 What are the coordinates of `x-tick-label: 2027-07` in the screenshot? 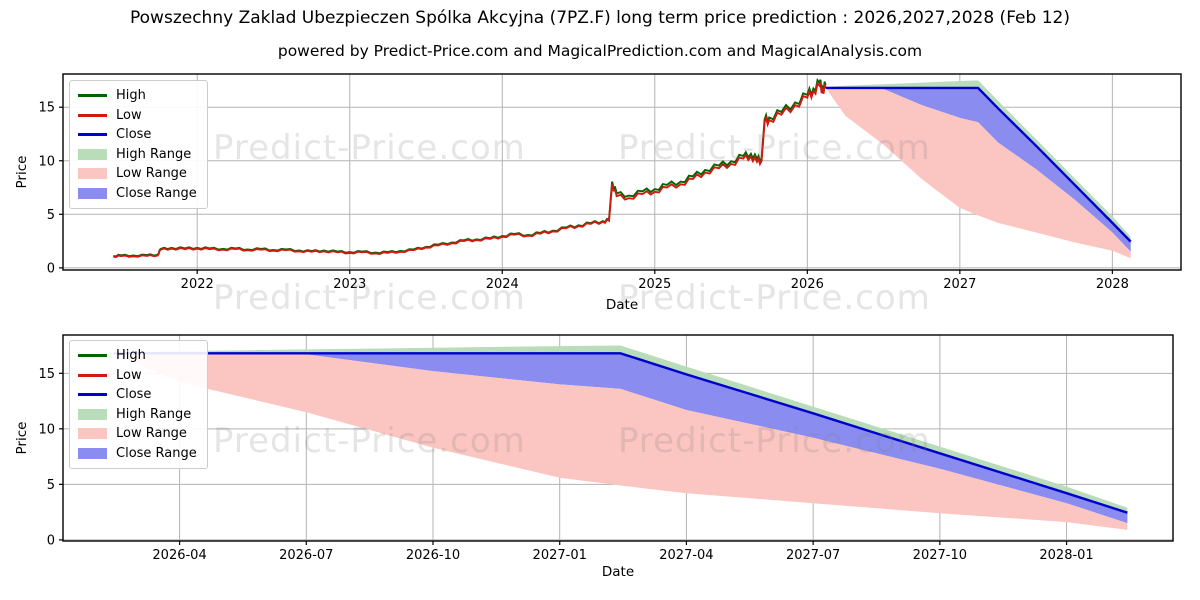 It's located at (813, 555).